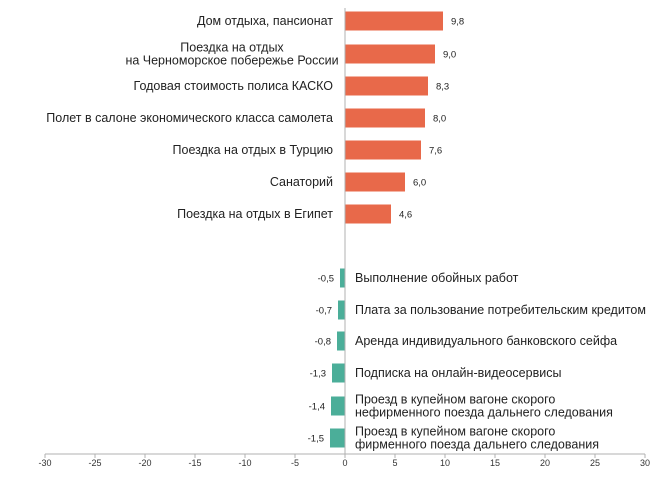  Describe the element at coordinates (316, 439) in the screenshot. I see `value-label-13: -1,5` at that location.